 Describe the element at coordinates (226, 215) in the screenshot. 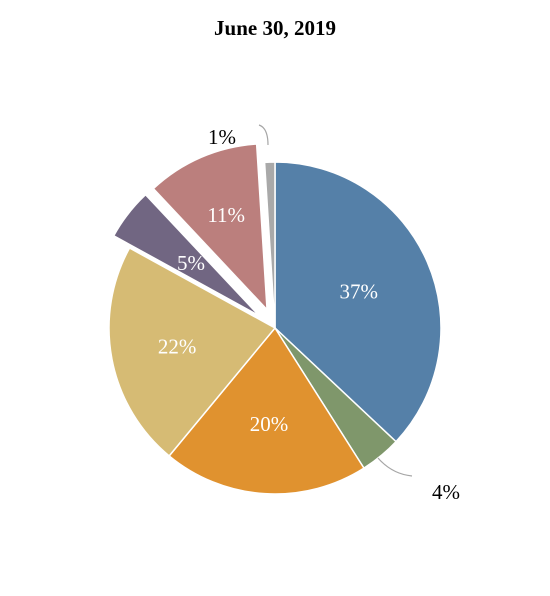

I see `slice-label-11-pct: 11%` at that location.